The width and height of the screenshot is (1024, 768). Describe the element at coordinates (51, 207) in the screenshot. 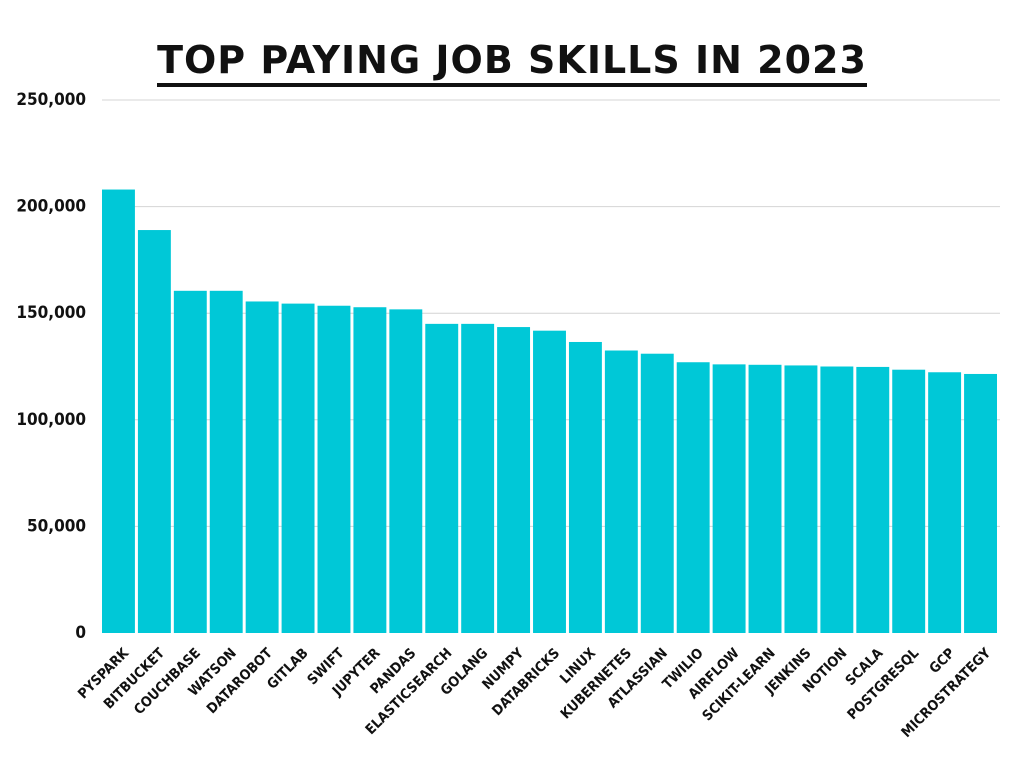

I see `y-tick-label: 200,000` at that location.